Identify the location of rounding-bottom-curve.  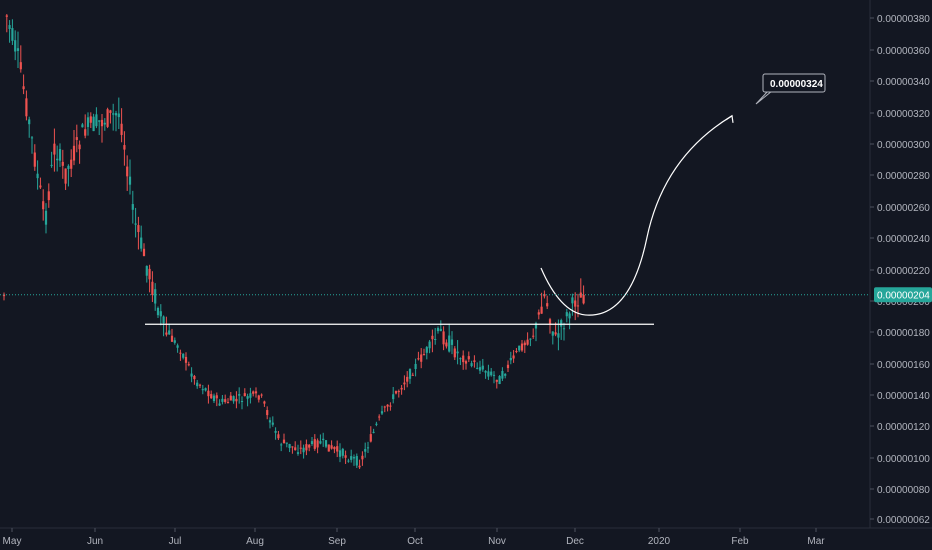
(563, 291).